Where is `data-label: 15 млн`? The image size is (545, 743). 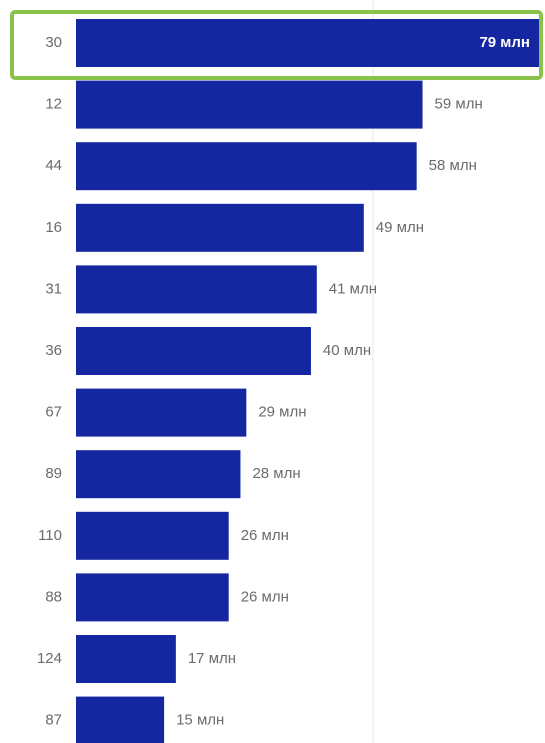 data-label: 15 млн is located at coordinates (200, 720).